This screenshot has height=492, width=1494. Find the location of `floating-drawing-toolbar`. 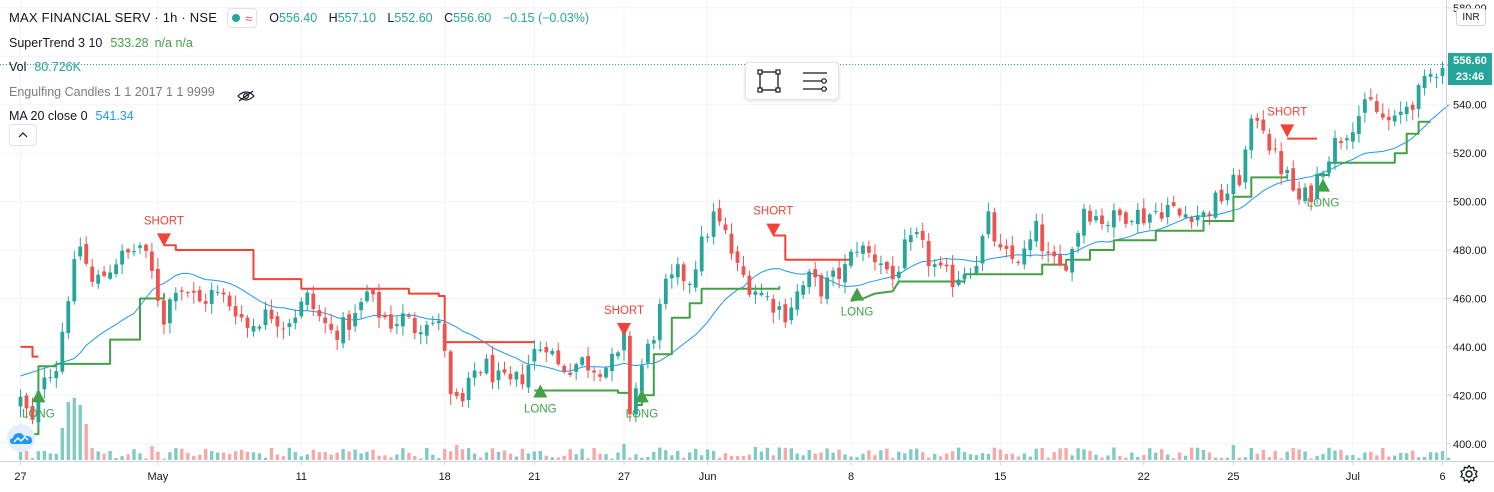

floating-drawing-toolbar is located at coordinates (792, 81).